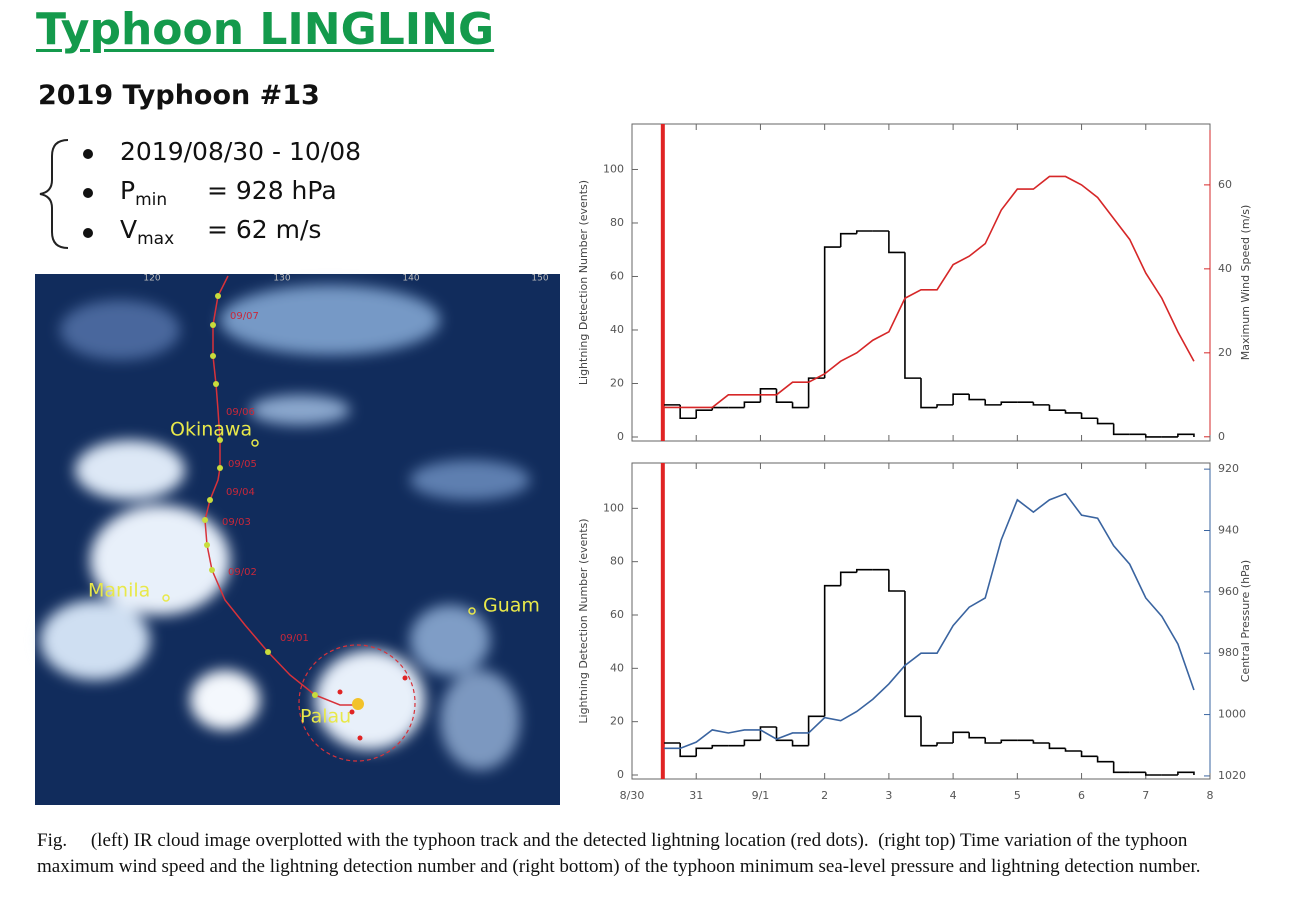 This screenshot has width=1309, height=921. I want to click on bullet-text: = 928 hPa, so click(272, 190).